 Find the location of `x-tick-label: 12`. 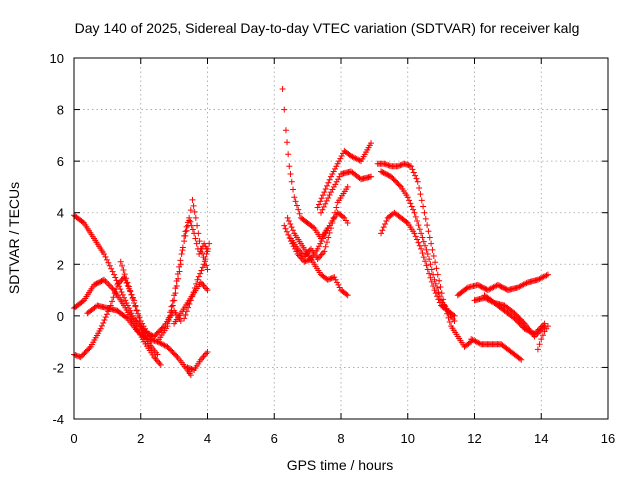

x-tick-label: 12 is located at coordinates (474, 438).